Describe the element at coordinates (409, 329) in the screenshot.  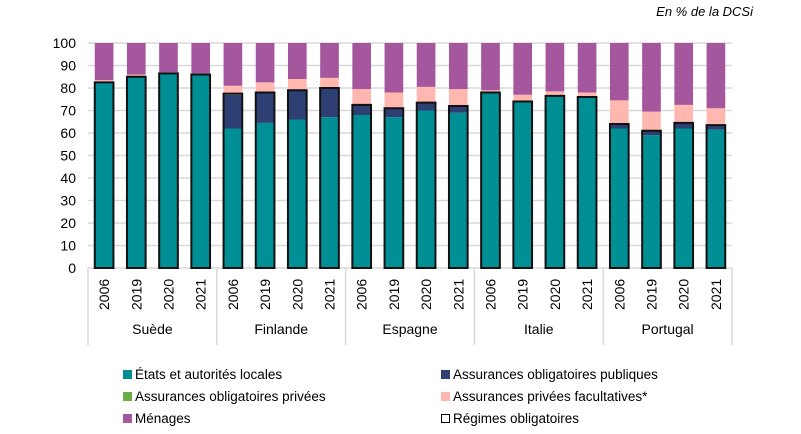
I see `x-group-label: Espagne` at that location.